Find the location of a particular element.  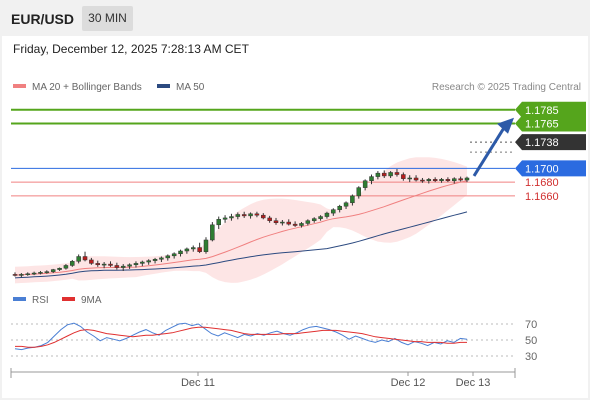

rsi-legend-swatch is located at coordinates (68, 299).